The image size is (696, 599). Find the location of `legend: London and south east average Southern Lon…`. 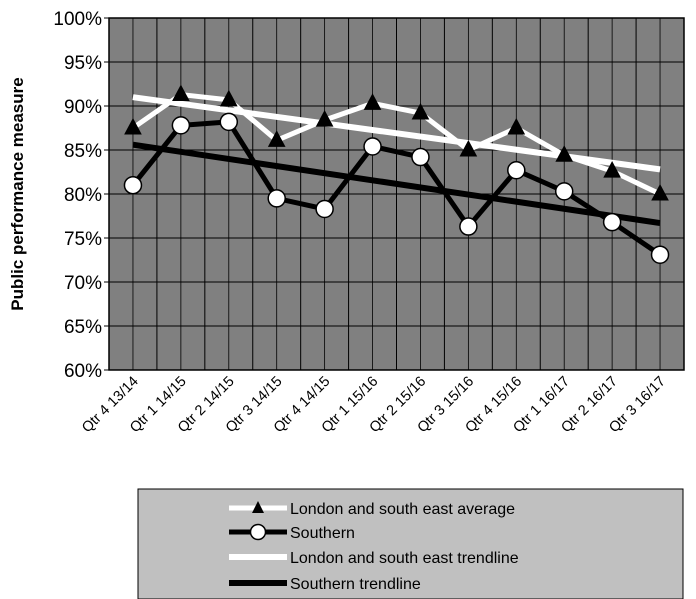

legend: London and south east average Southern Lon… is located at coordinates (374, 547).